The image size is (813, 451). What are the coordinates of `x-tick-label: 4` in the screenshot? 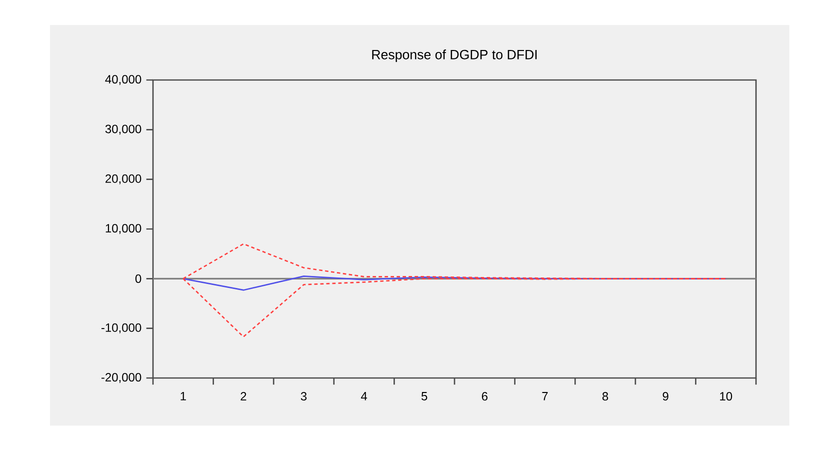 It's located at (364, 396).